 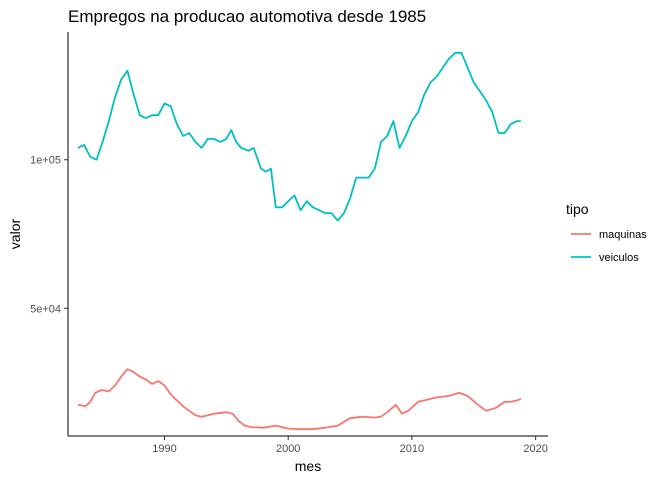 I want to click on y-ticks: 5e+04 1e+05, so click(x=49, y=235).